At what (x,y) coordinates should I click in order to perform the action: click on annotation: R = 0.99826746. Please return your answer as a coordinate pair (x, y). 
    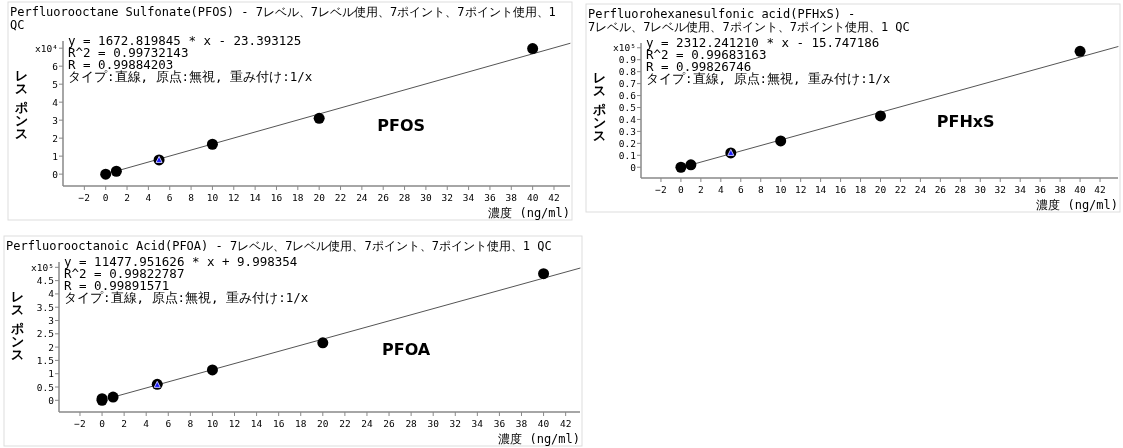
    Looking at the image, I should click on (699, 66).